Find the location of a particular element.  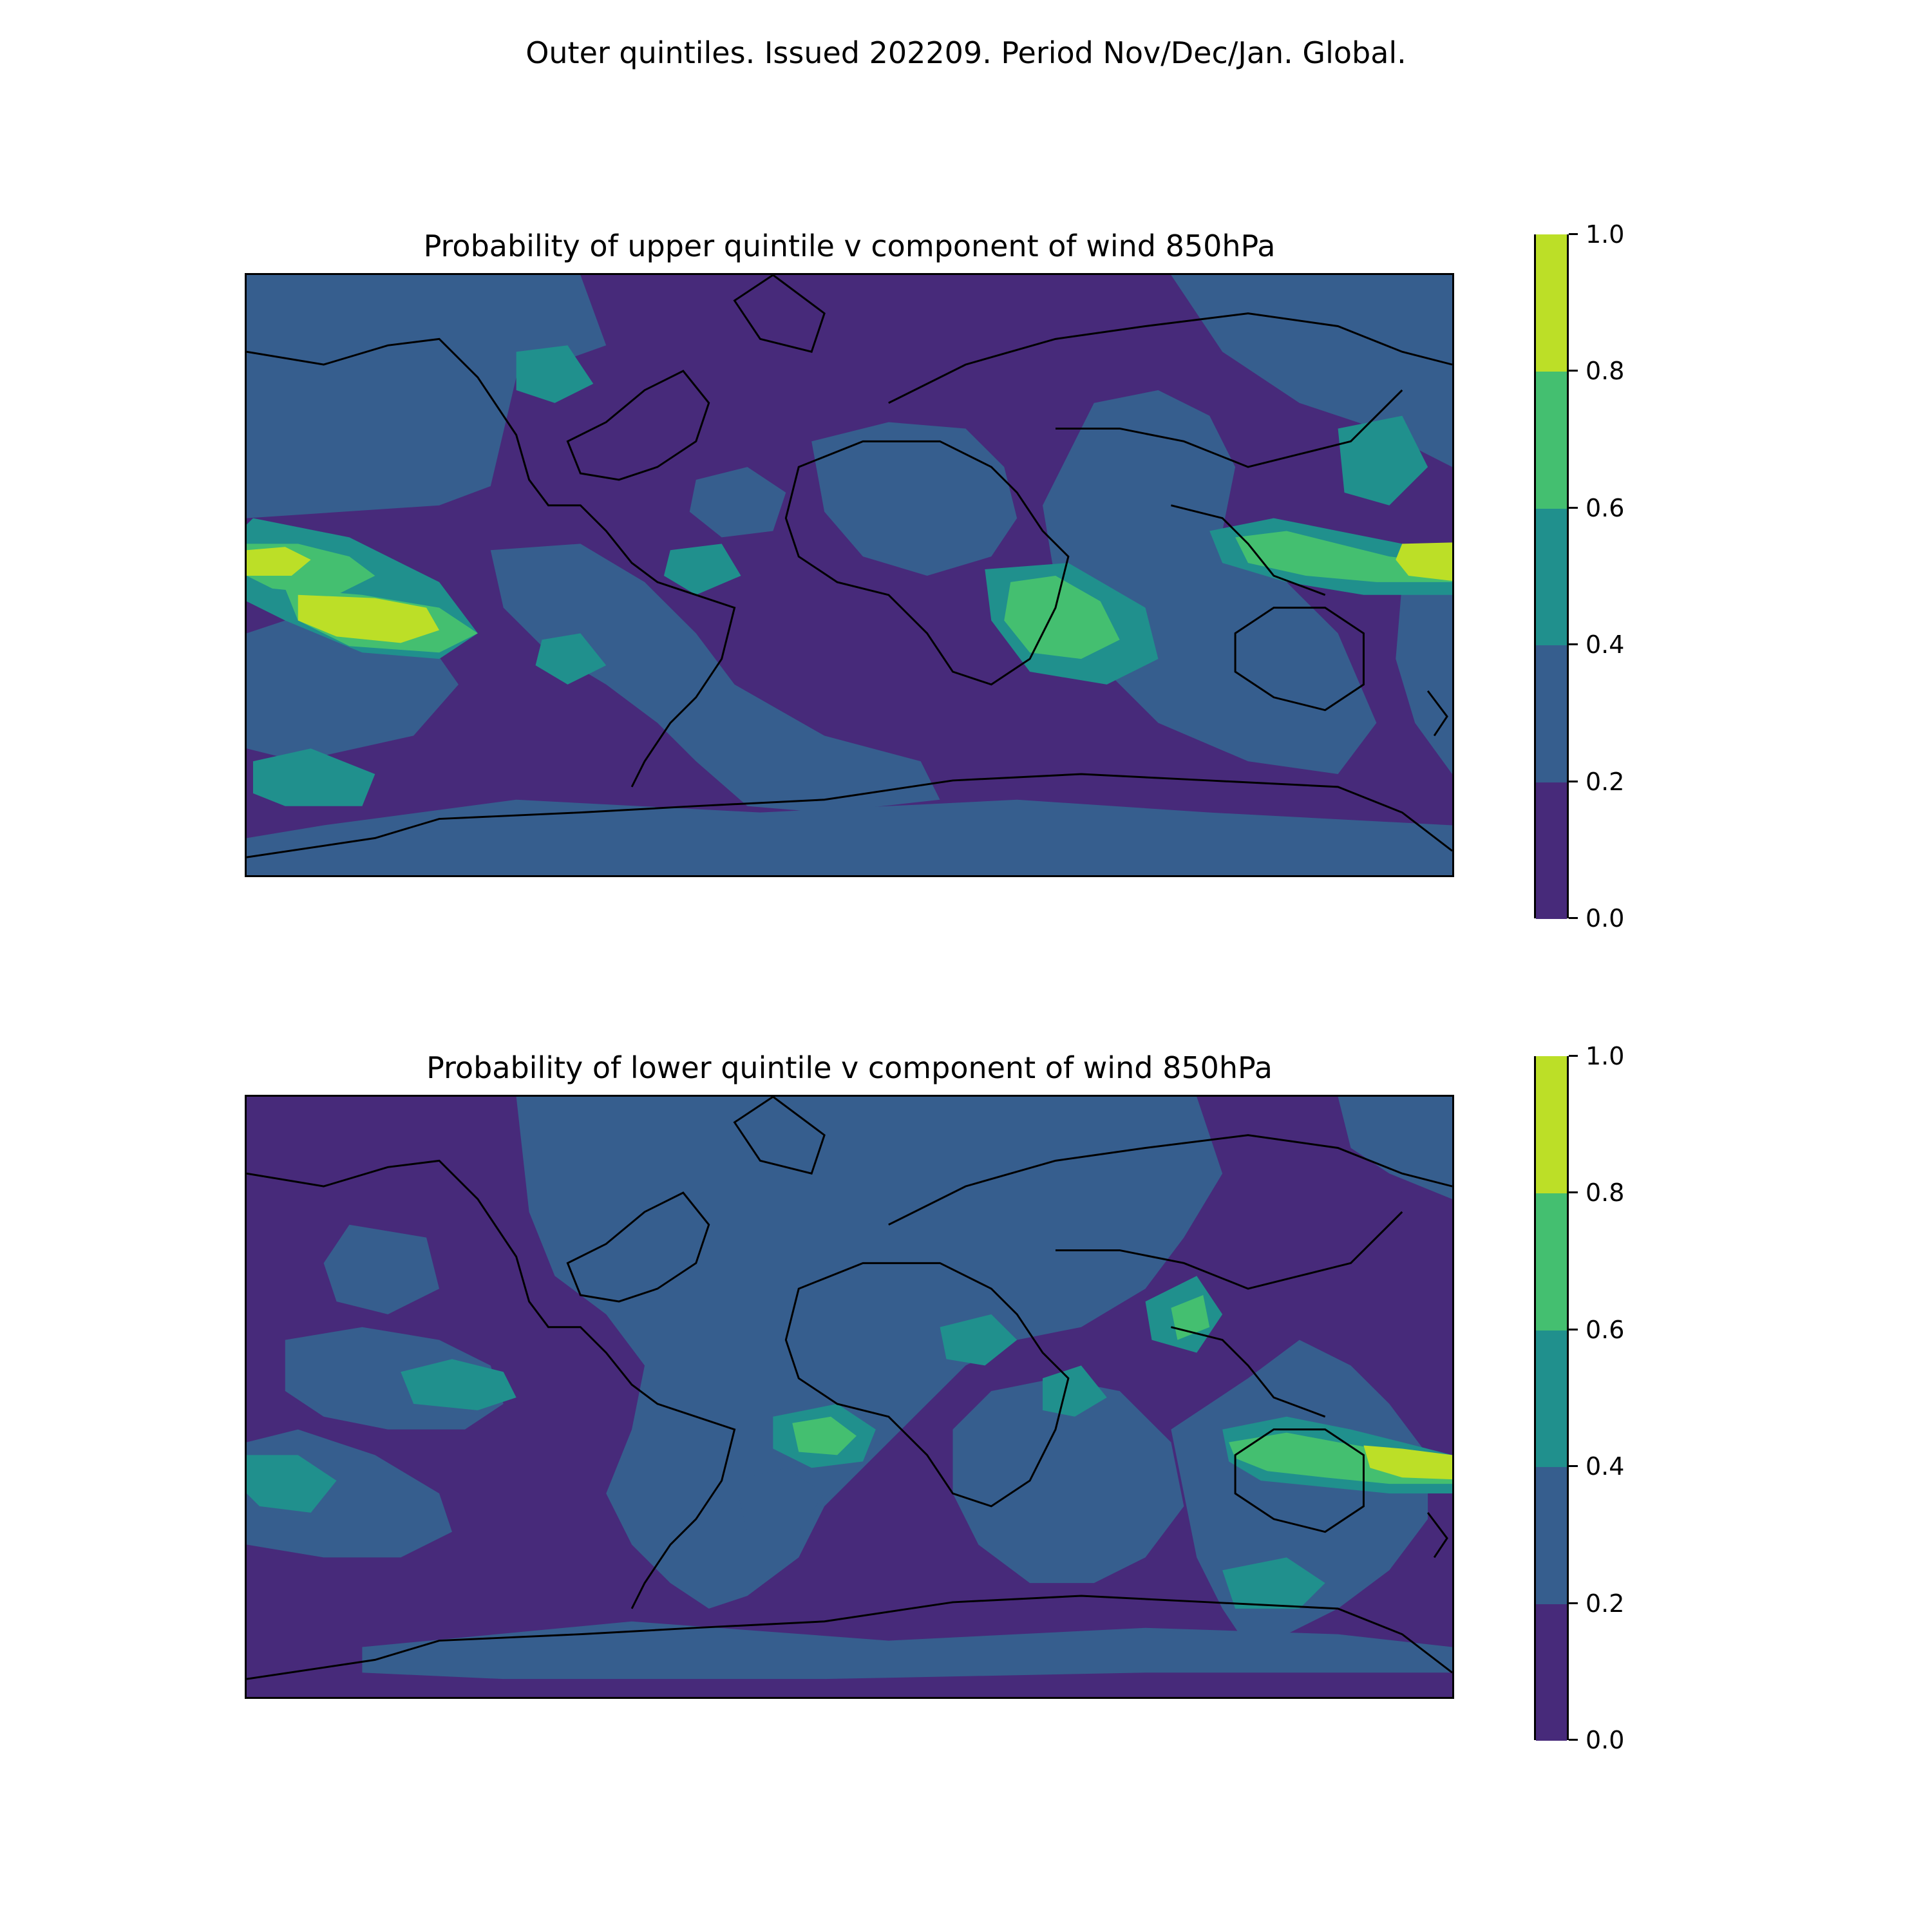

upper-colorbar is located at coordinates (1551, 576).